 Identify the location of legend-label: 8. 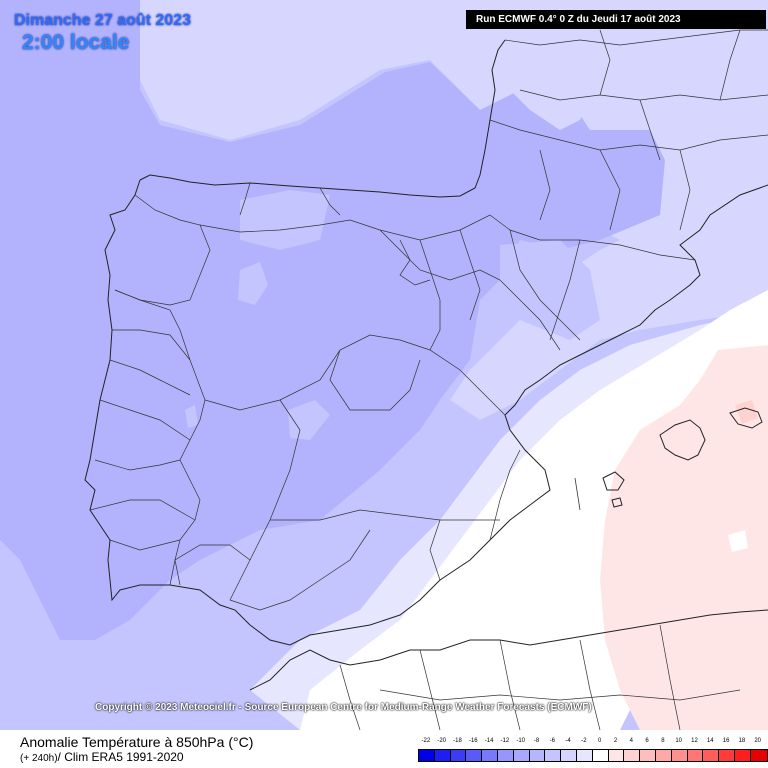
(663, 741).